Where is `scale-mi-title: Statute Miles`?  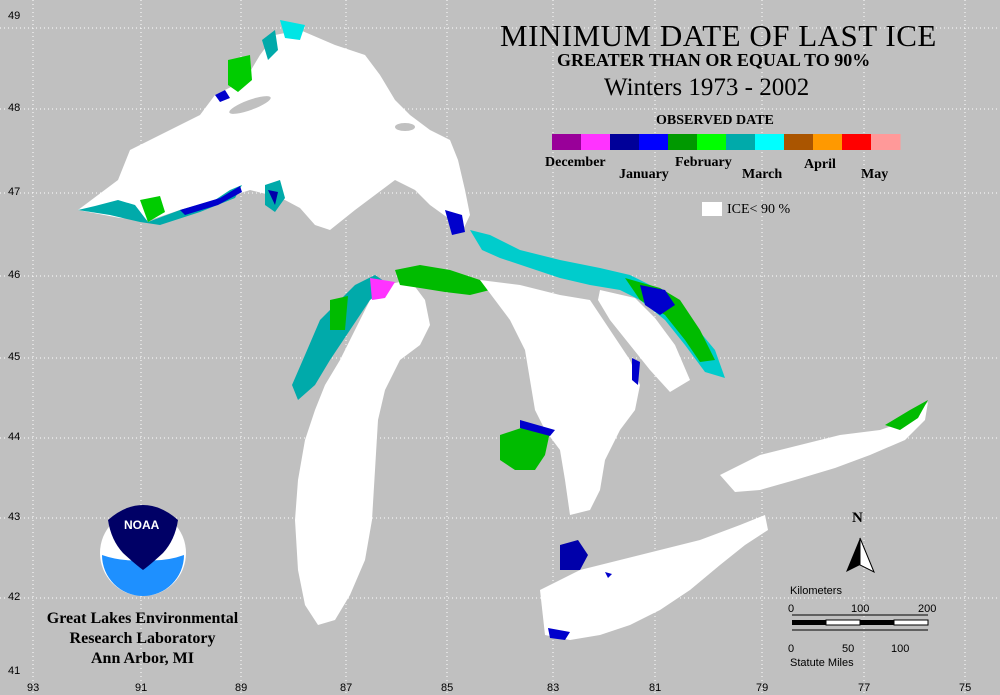
scale-mi-title: Statute Miles is located at coordinates (822, 663).